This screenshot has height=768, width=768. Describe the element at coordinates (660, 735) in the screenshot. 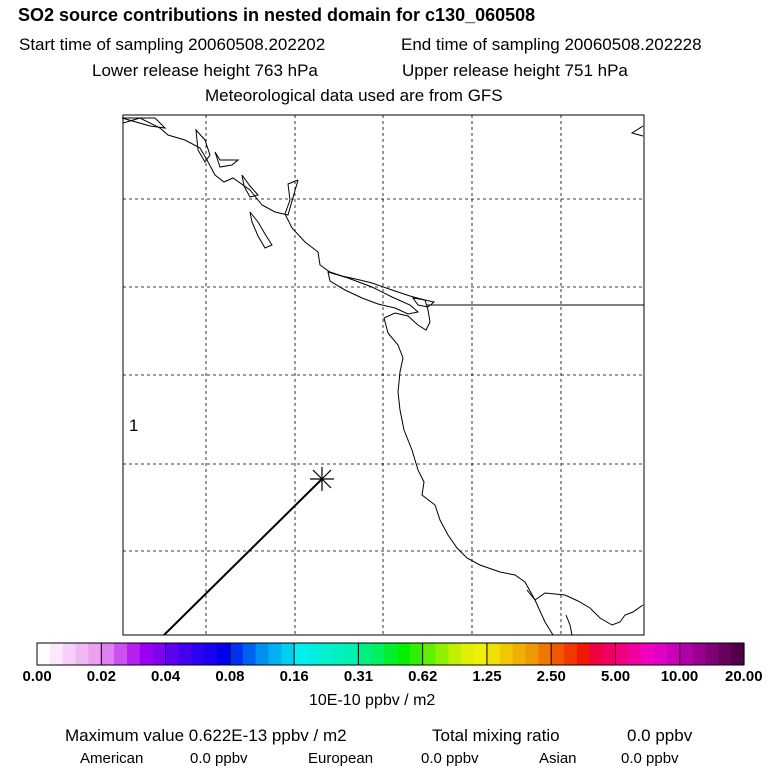

I see `total-mixing-value: 0.0 ppbv` at that location.